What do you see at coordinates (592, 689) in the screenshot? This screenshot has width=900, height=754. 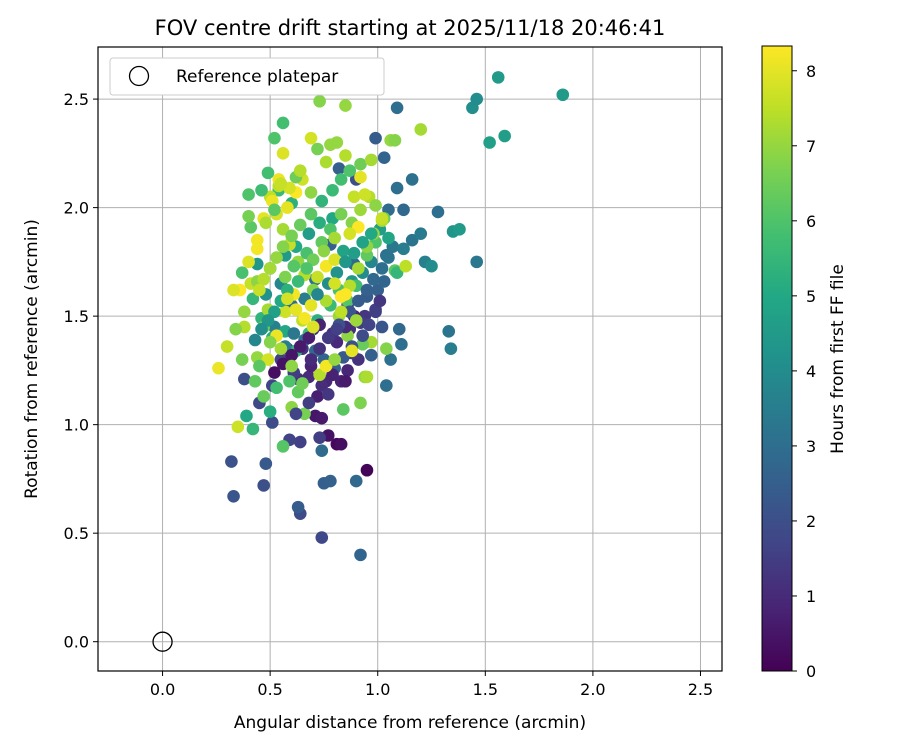 I see `x-tick-label-4: 2.0` at bounding box center [592, 689].